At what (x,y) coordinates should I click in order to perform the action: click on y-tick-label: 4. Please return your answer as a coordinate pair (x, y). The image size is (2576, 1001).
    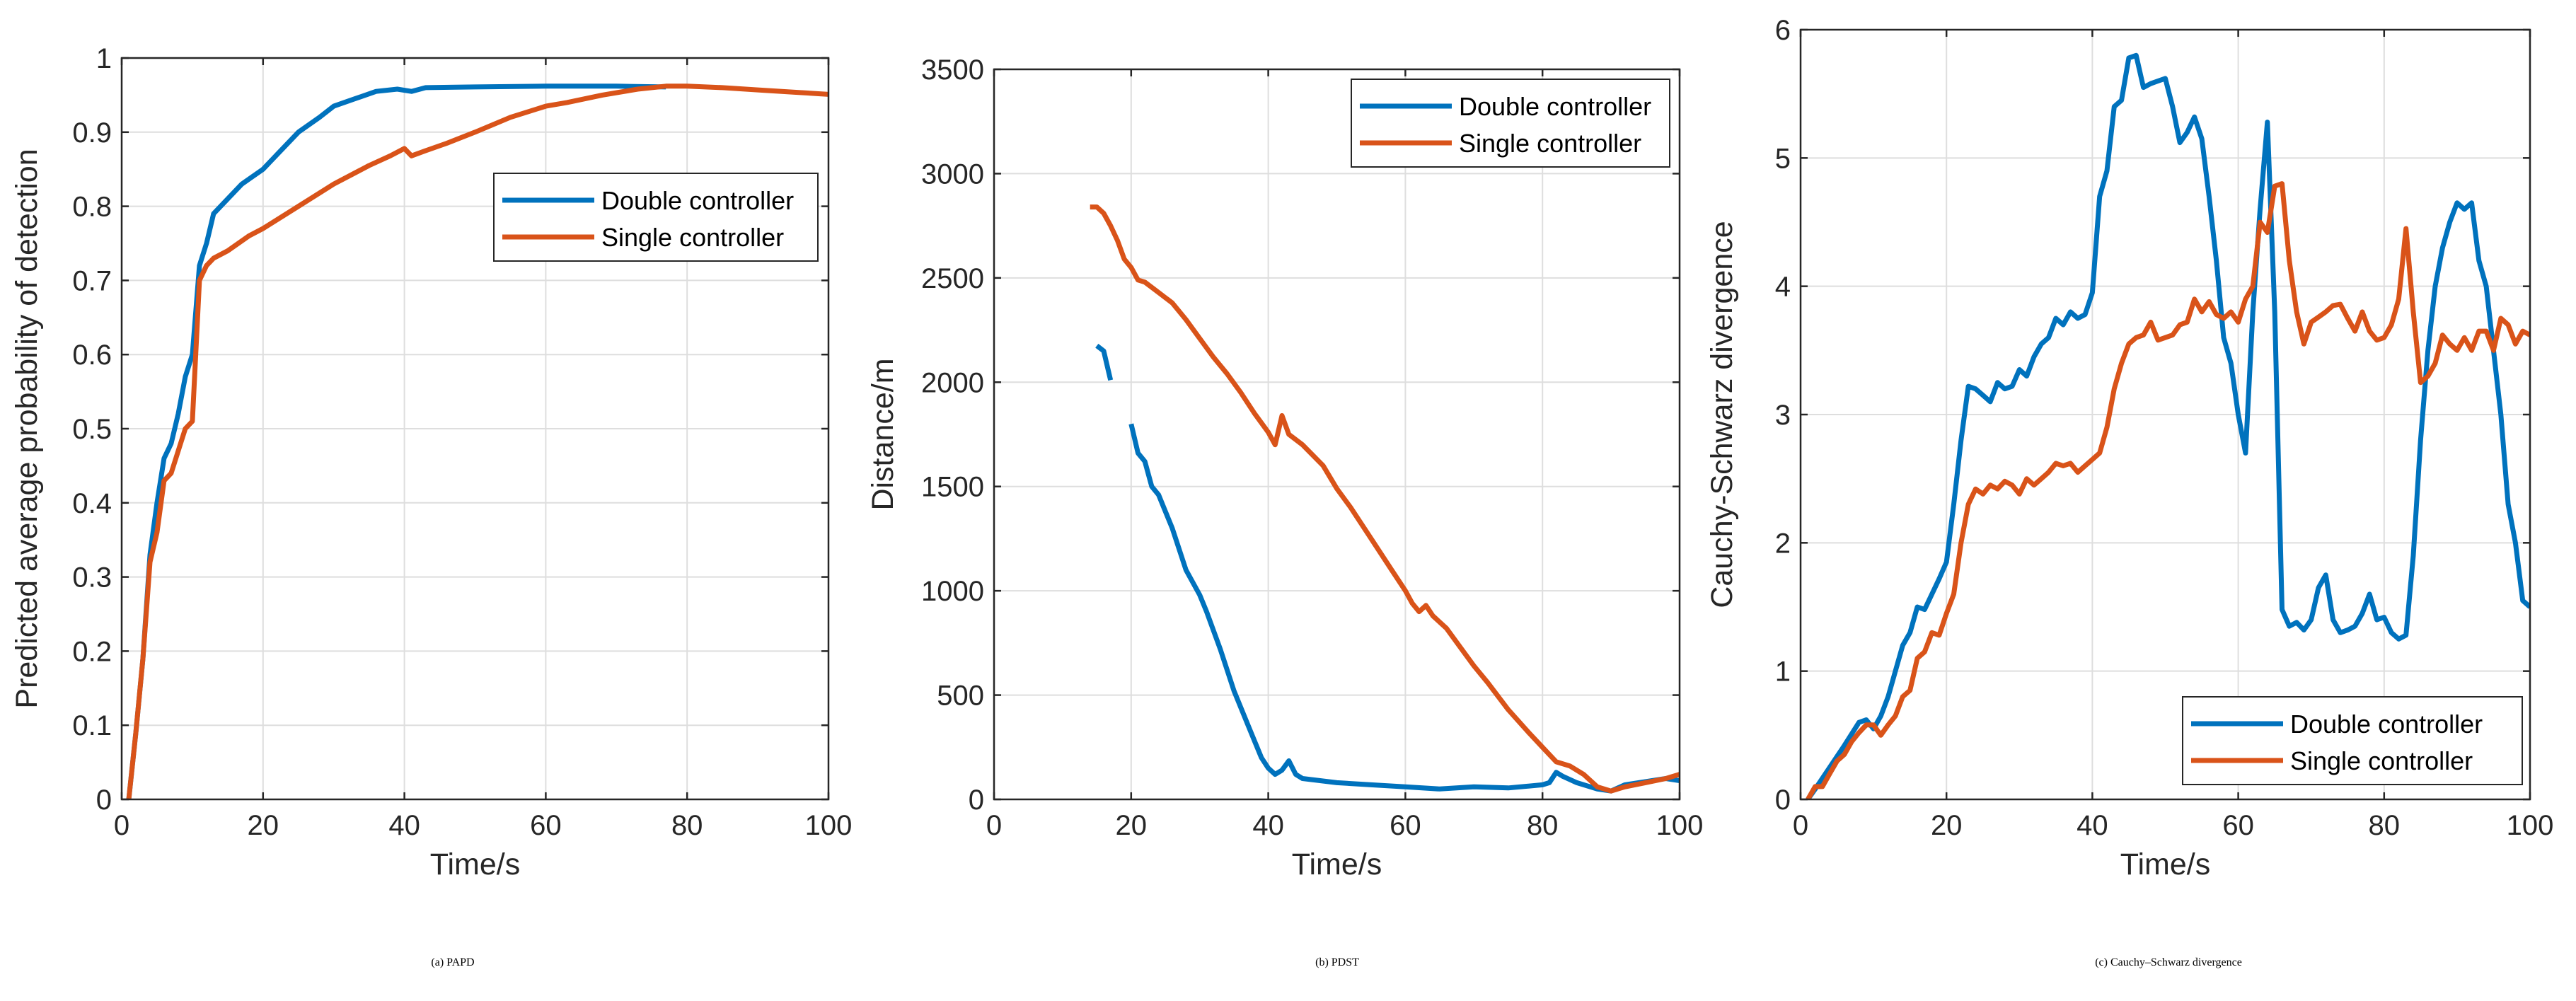
    Looking at the image, I should click on (1783, 287).